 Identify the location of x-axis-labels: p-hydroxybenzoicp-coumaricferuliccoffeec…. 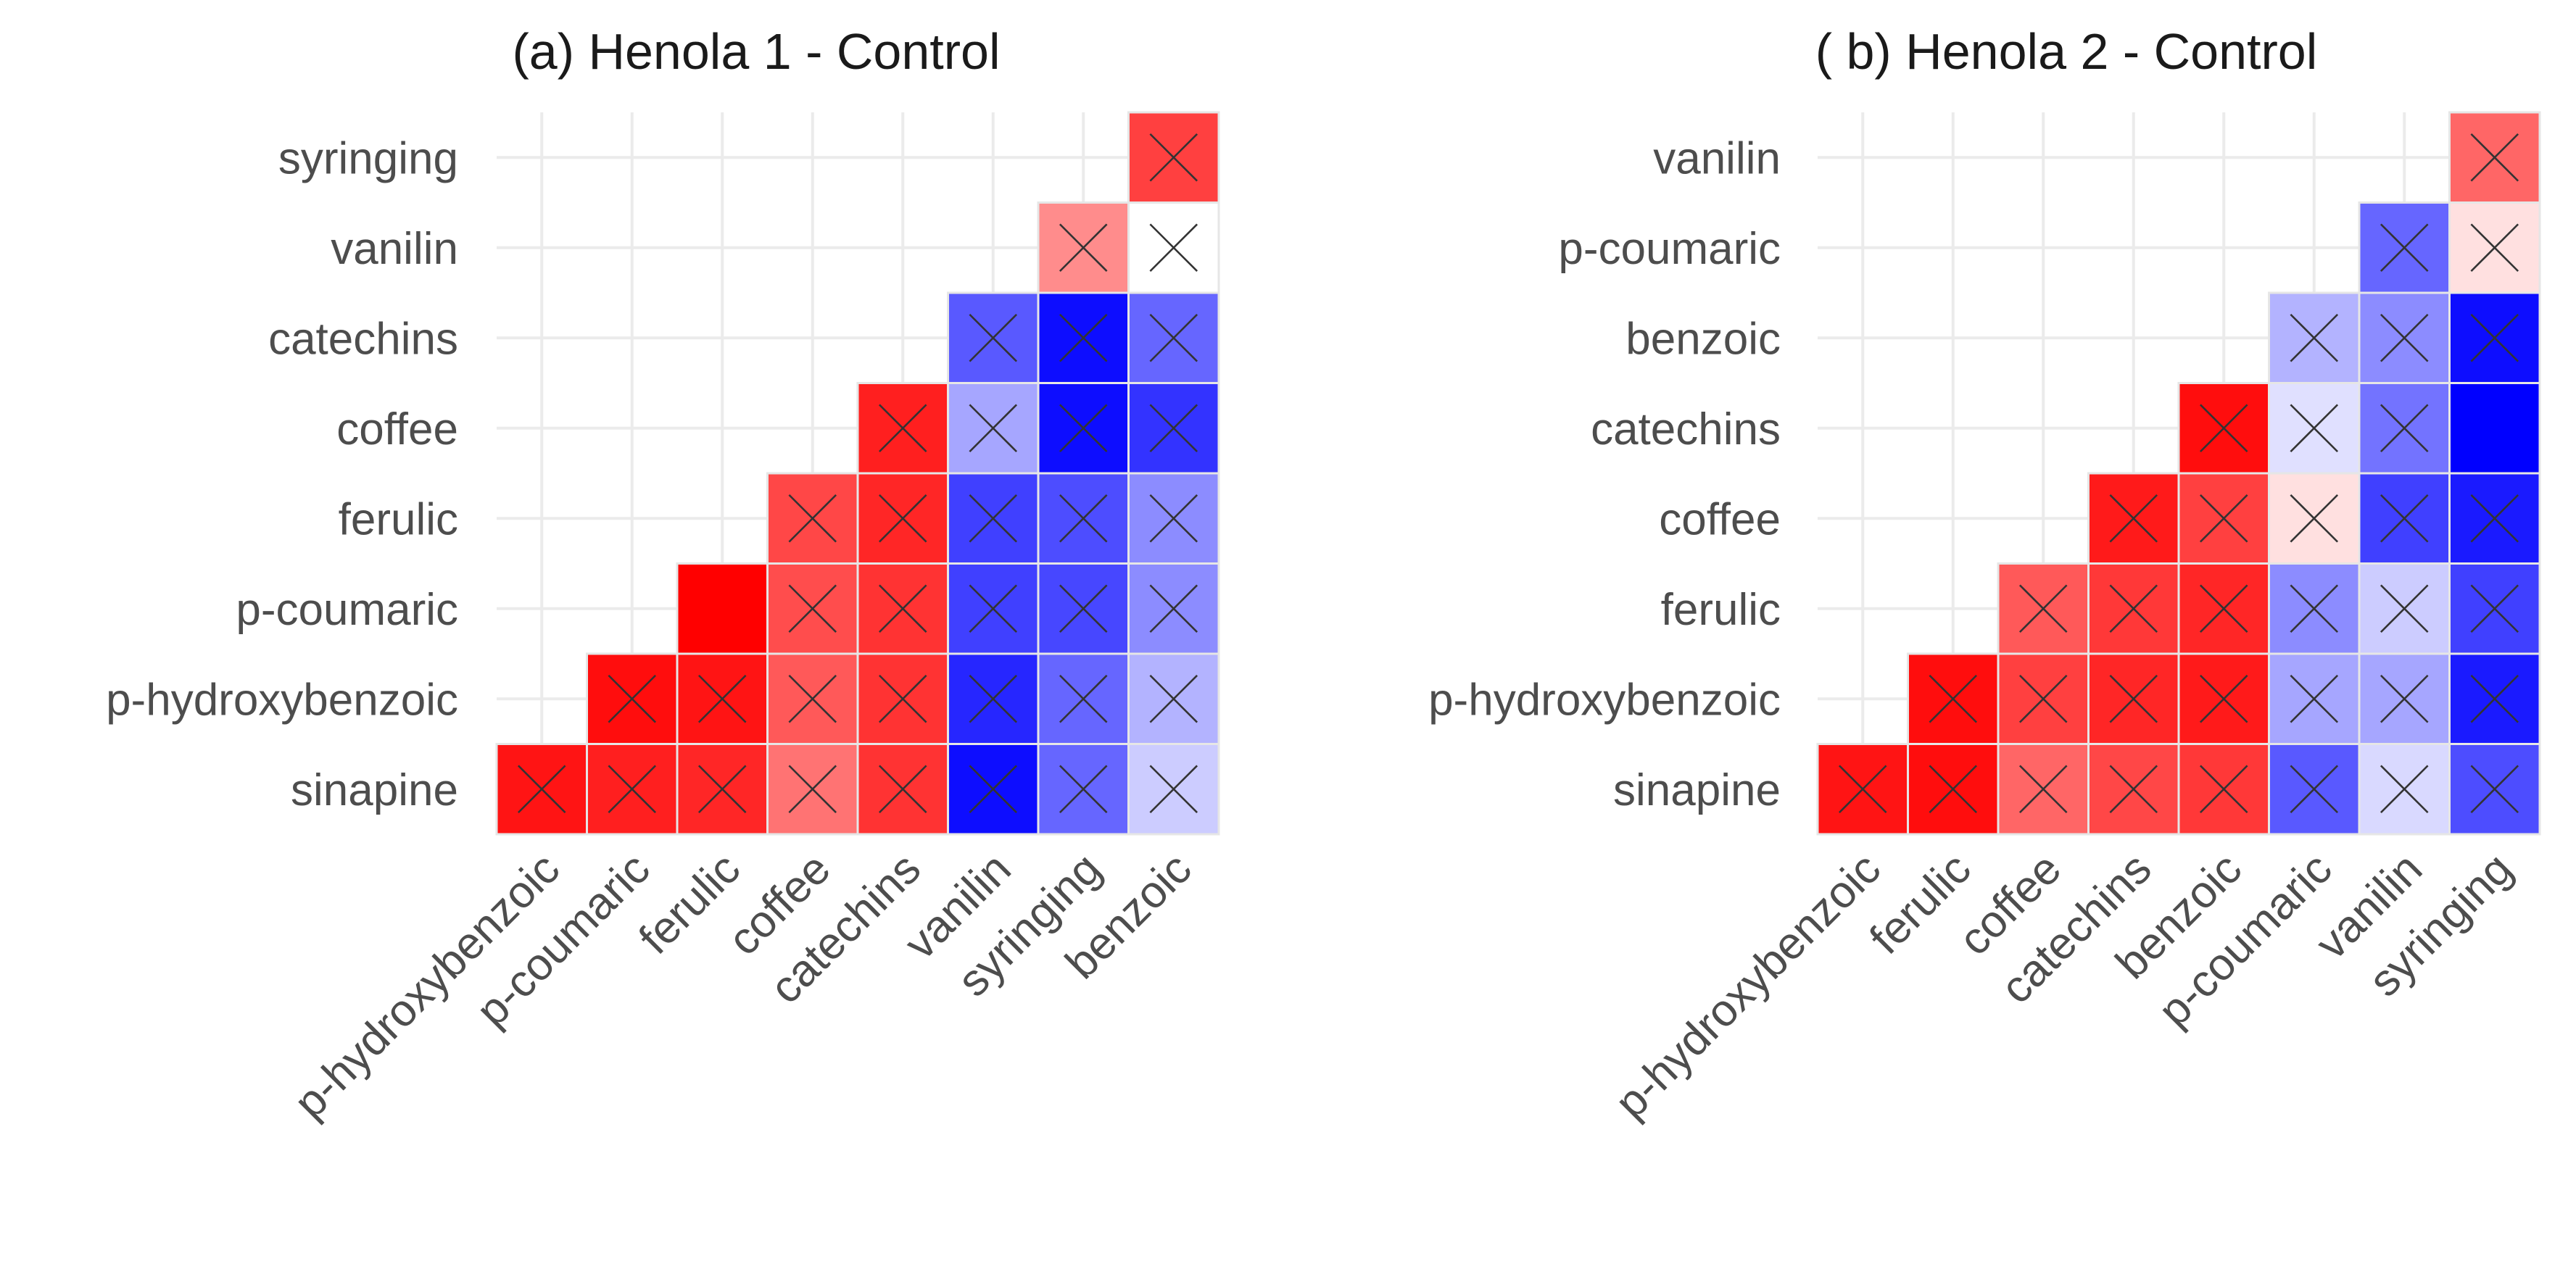
(743, 986).